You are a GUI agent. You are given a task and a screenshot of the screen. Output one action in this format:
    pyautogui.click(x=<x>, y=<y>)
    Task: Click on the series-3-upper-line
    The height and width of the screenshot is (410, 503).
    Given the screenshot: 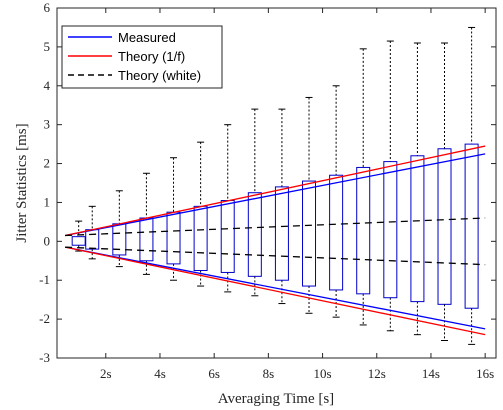 What is the action you would take?
    pyautogui.click(x=275, y=227)
    